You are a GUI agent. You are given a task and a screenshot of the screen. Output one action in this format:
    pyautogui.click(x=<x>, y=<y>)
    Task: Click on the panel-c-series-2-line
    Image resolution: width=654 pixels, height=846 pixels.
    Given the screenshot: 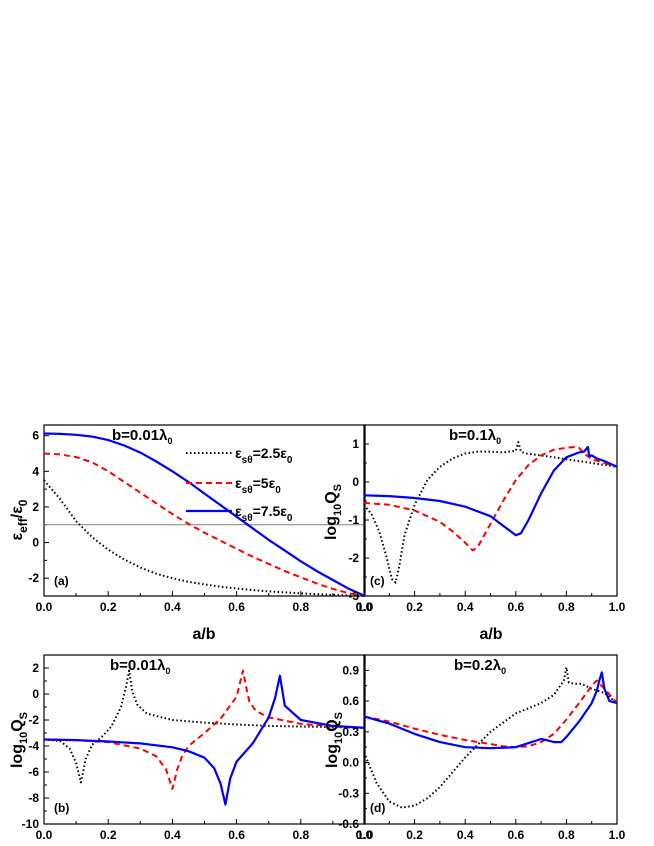 What is the action you would take?
    pyautogui.click(x=490, y=499)
    